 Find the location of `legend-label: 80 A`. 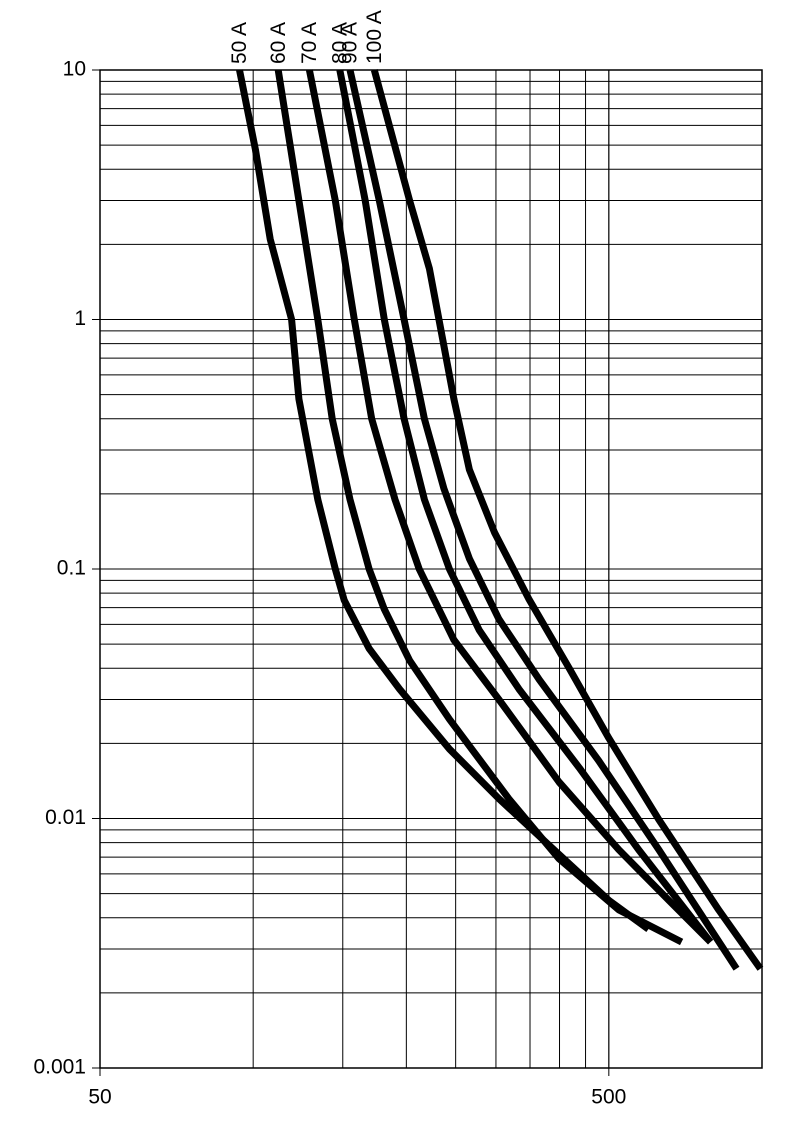

legend-label: 80 A is located at coordinates (339, 43).